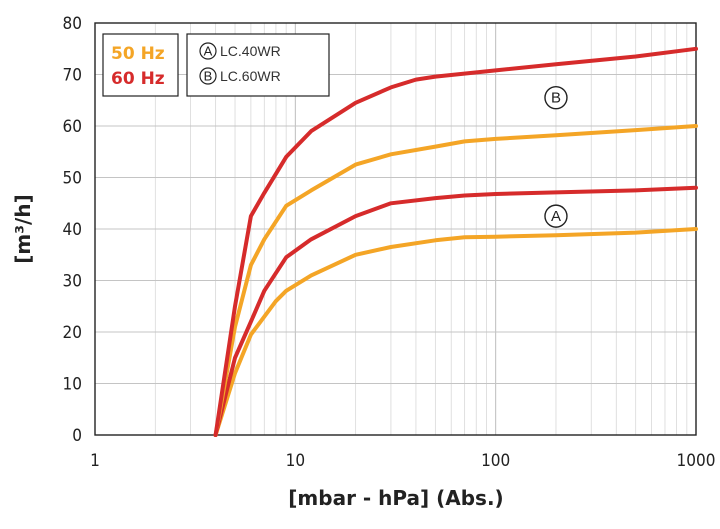 The width and height of the screenshot is (720, 529). Describe the element at coordinates (95, 461) in the screenshot. I see `x-tick-label: 1` at that location.